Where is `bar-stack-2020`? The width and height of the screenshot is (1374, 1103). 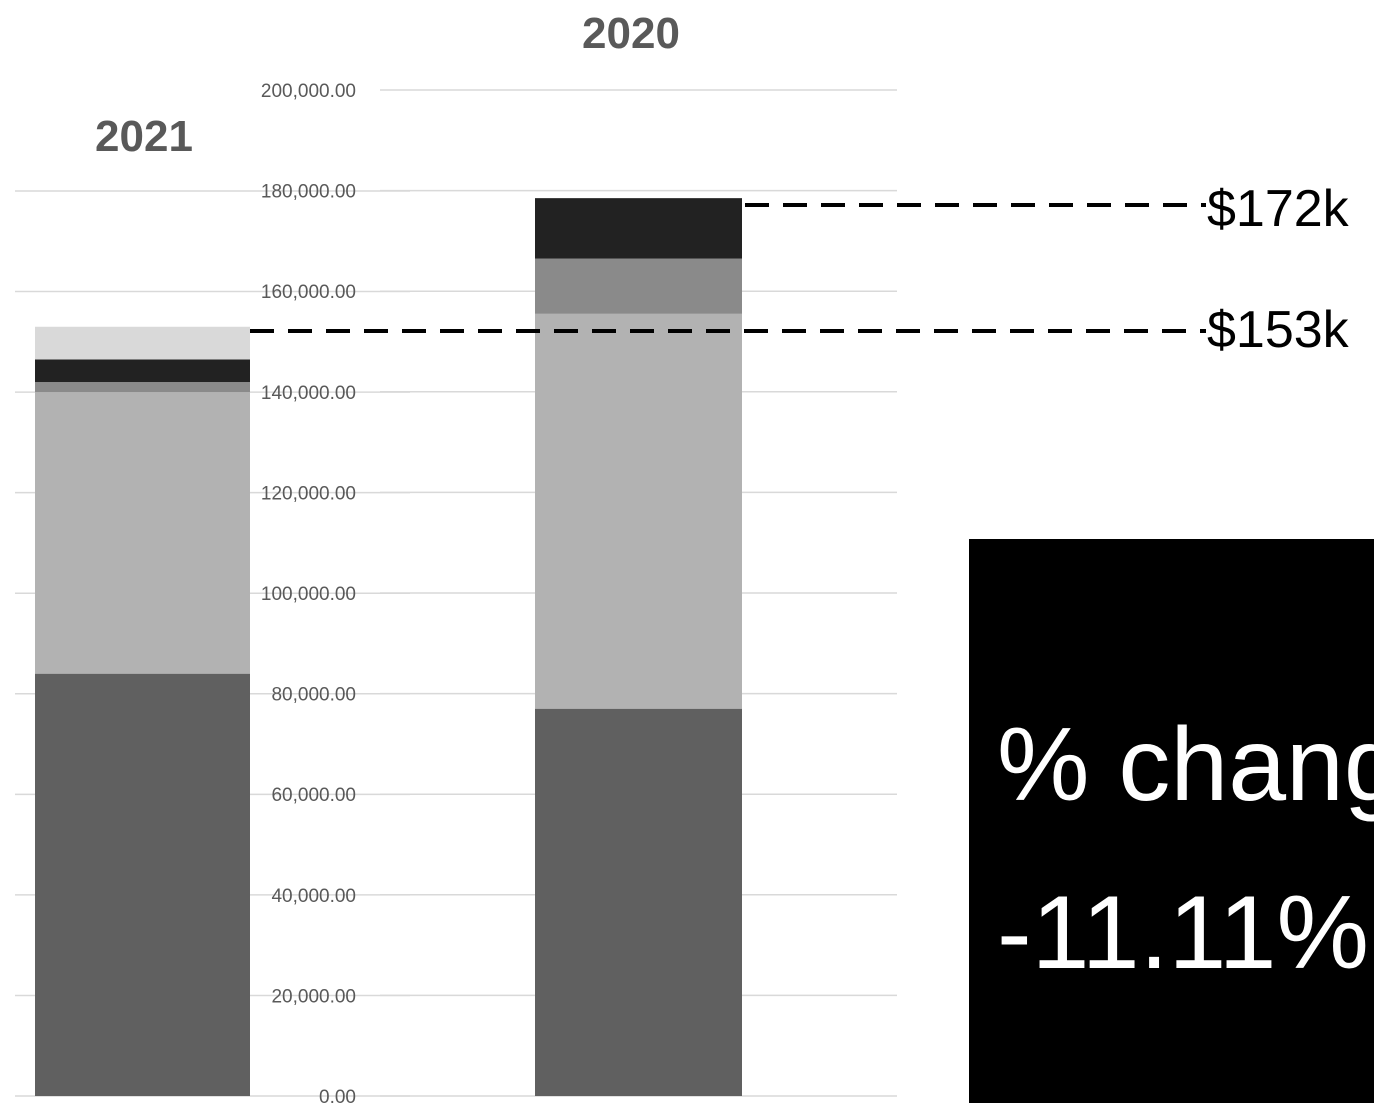 bar-stack-2020 is located at coordinates (638, 647).